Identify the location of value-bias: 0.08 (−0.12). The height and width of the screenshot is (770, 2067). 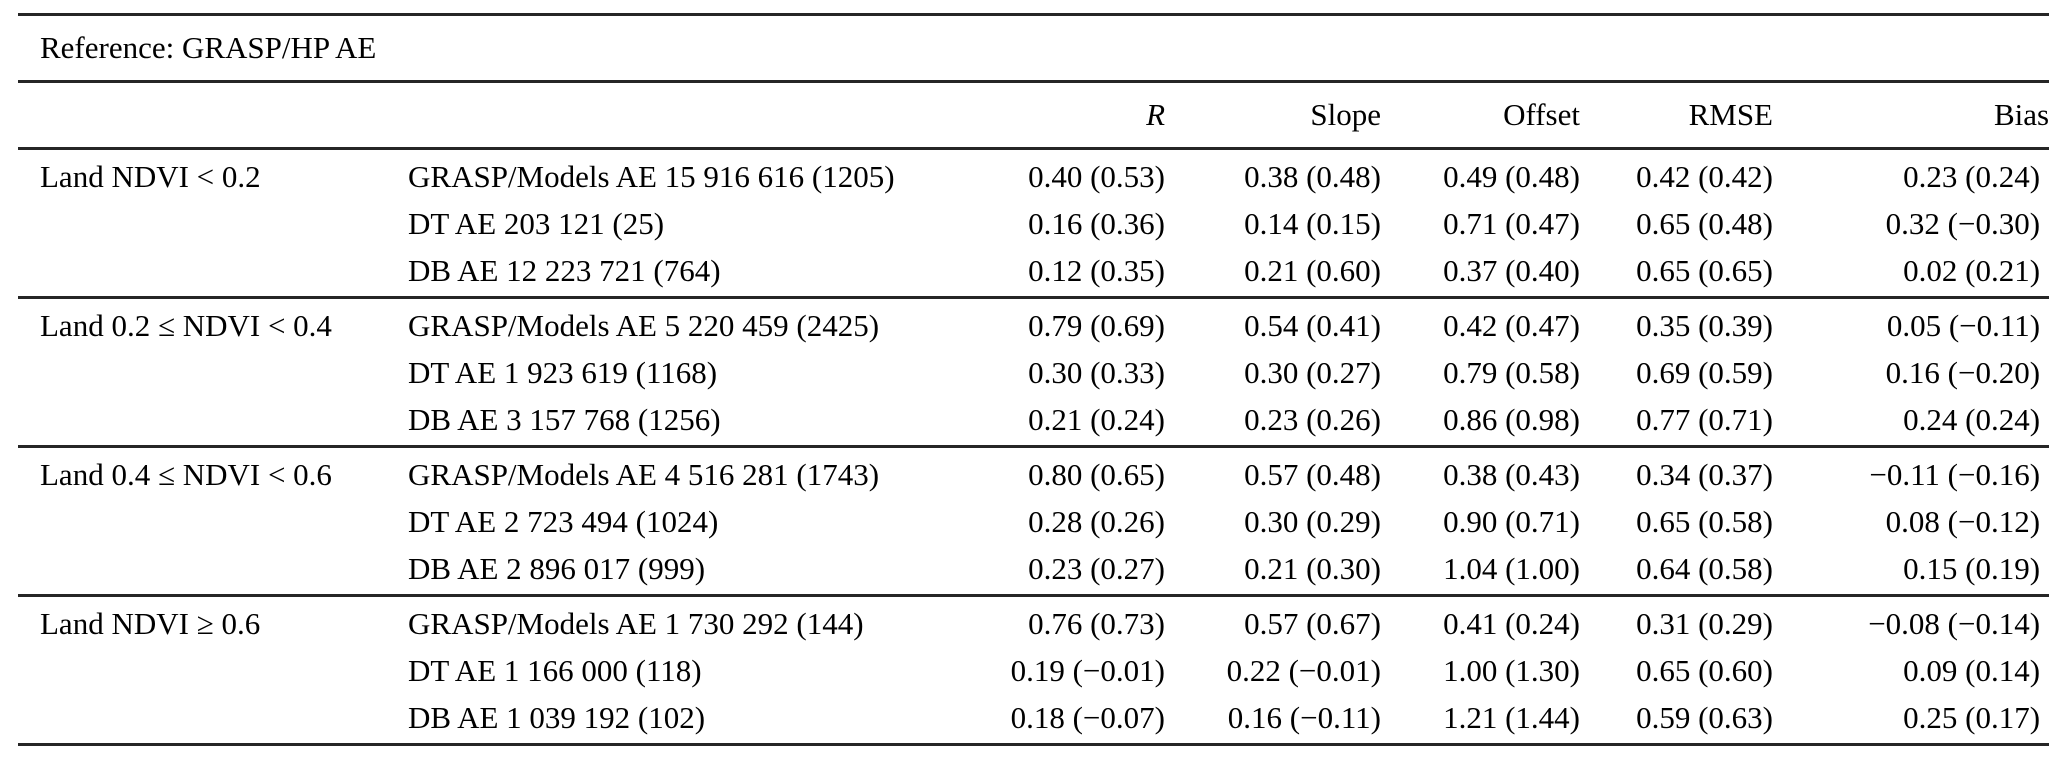
(1963, 521).